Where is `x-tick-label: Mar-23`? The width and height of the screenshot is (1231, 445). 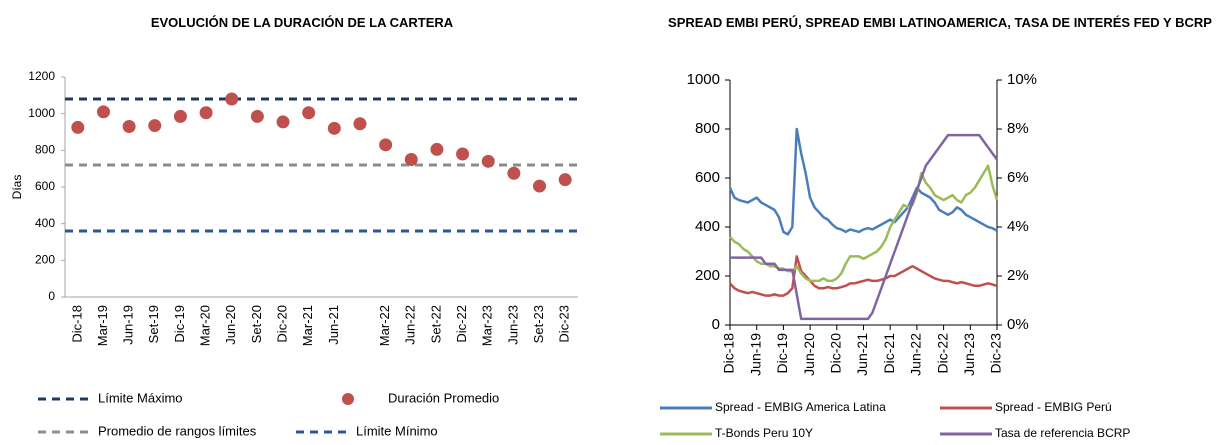
x-tick-label: Mar-23 is located at coordinates (487, 325).